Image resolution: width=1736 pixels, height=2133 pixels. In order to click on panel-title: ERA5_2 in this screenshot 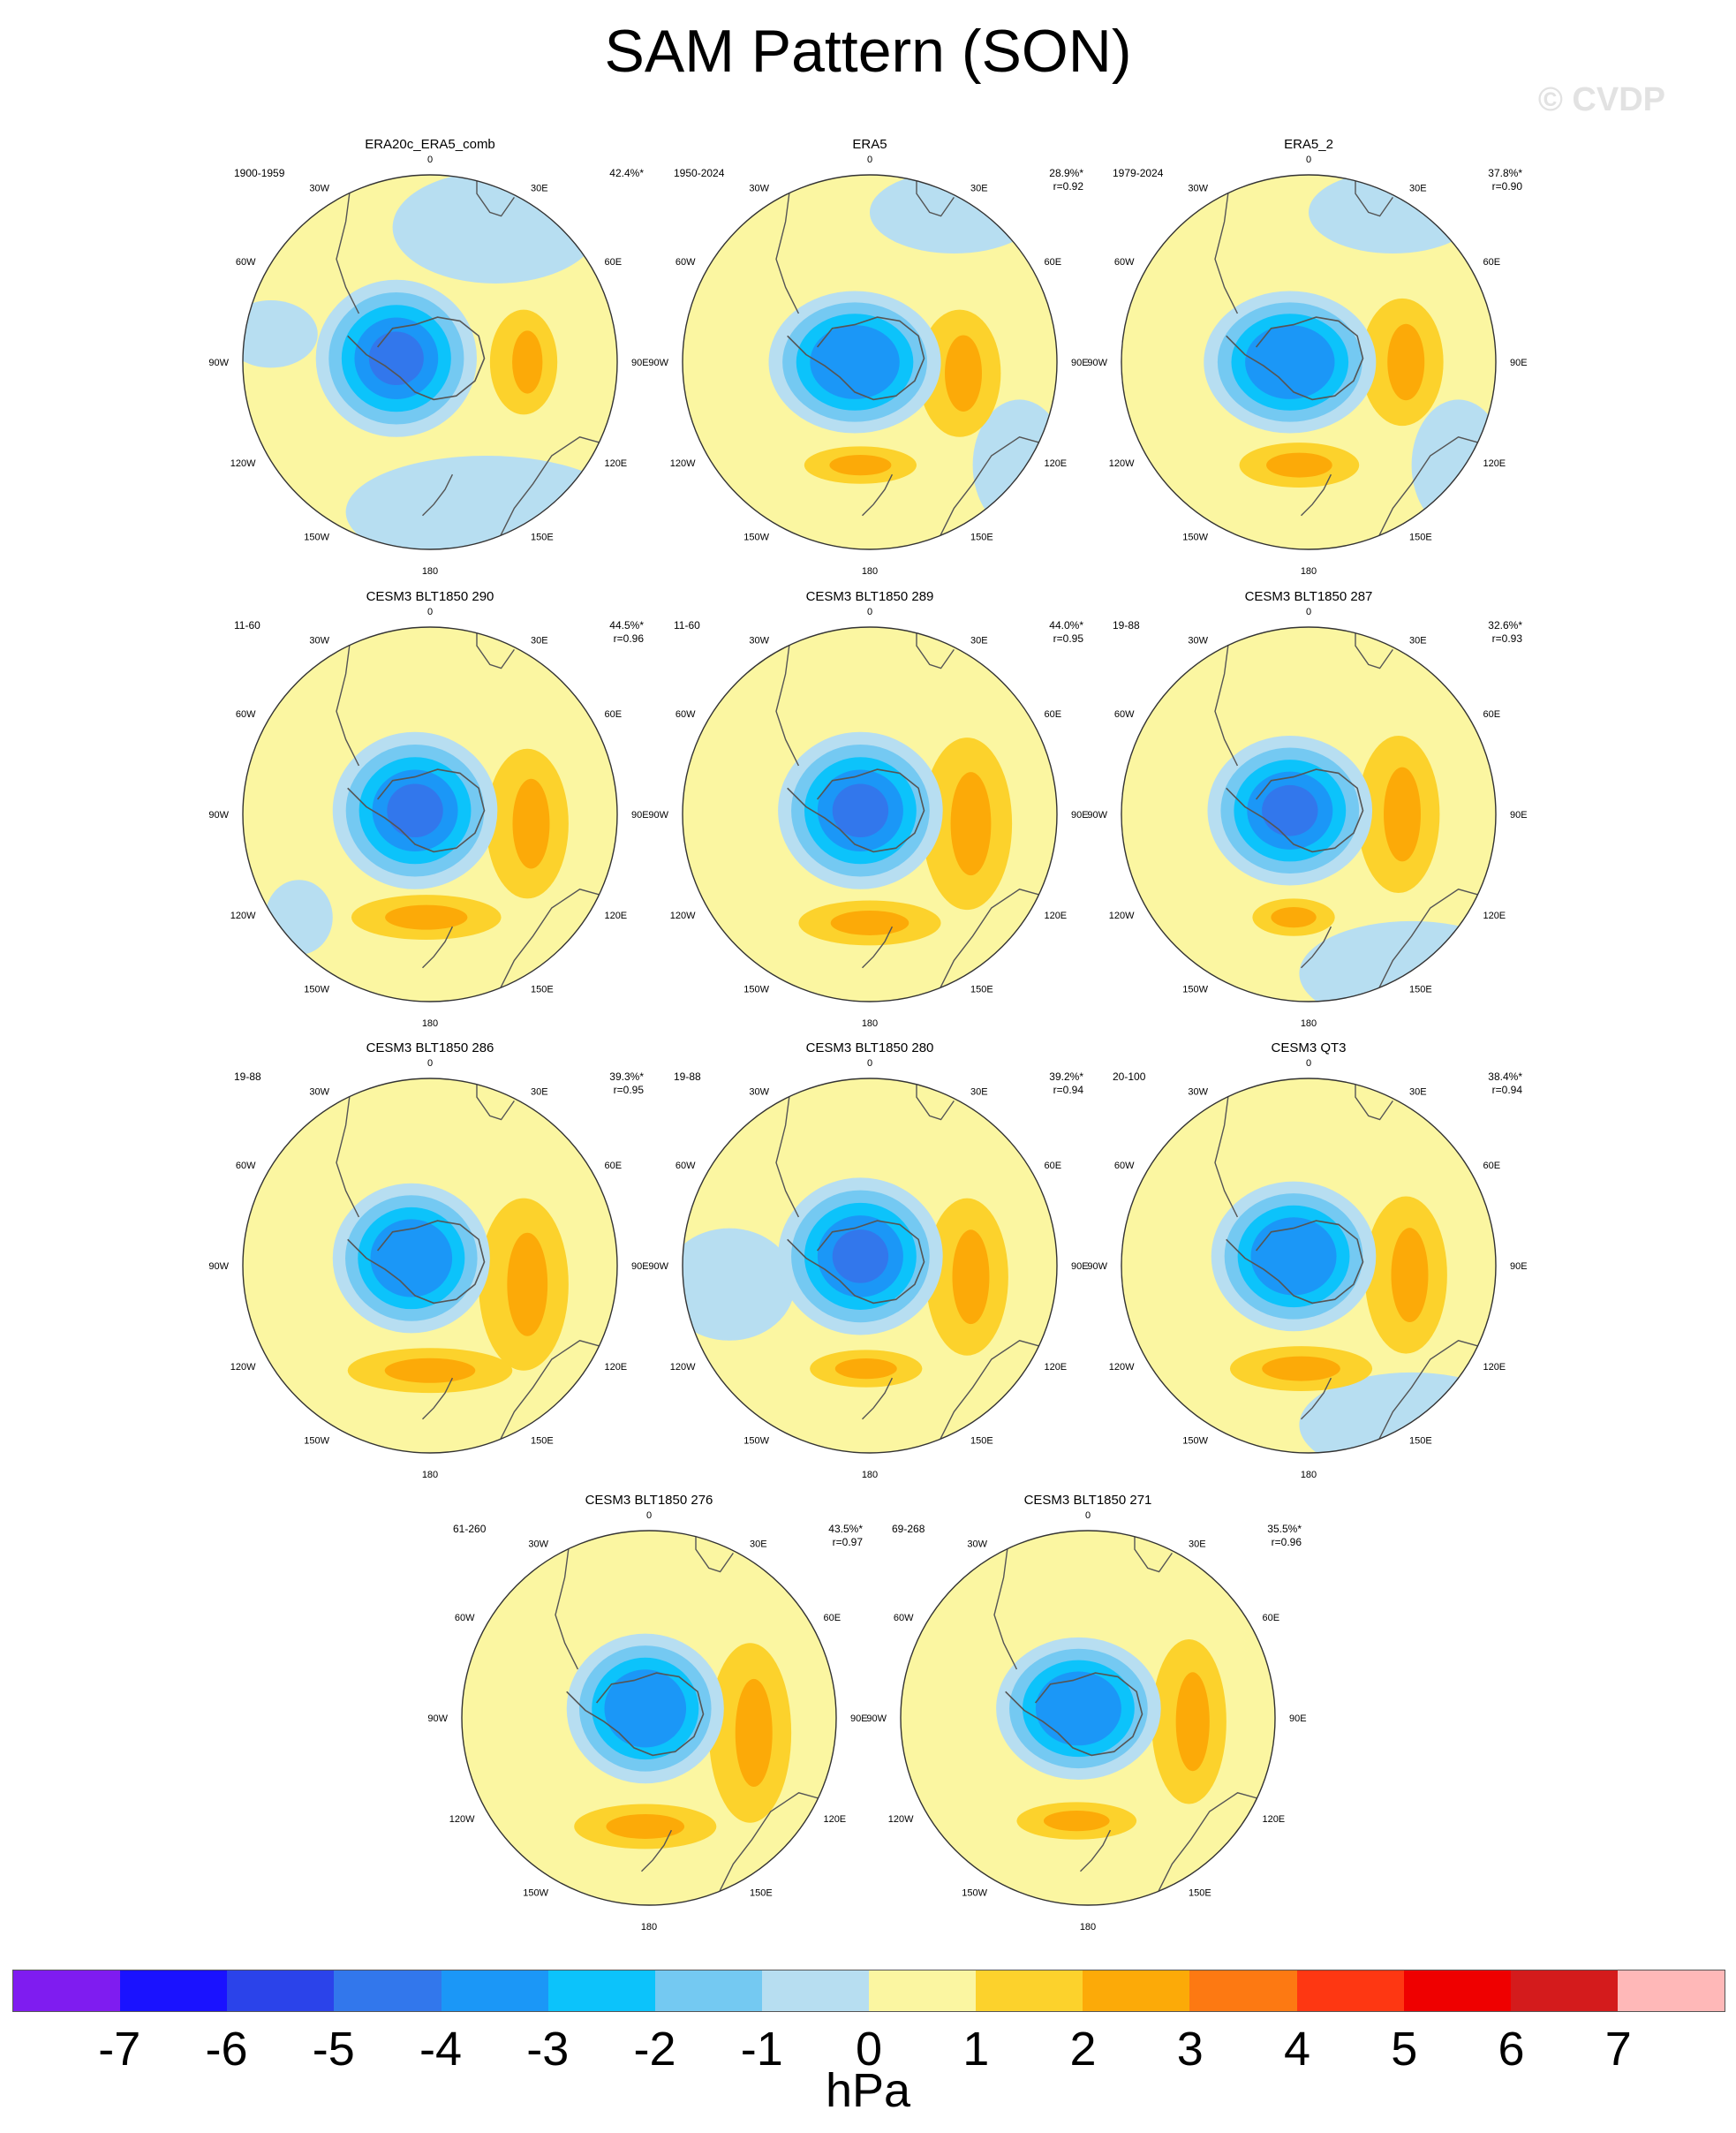, I will do `click(1308, 144)`.